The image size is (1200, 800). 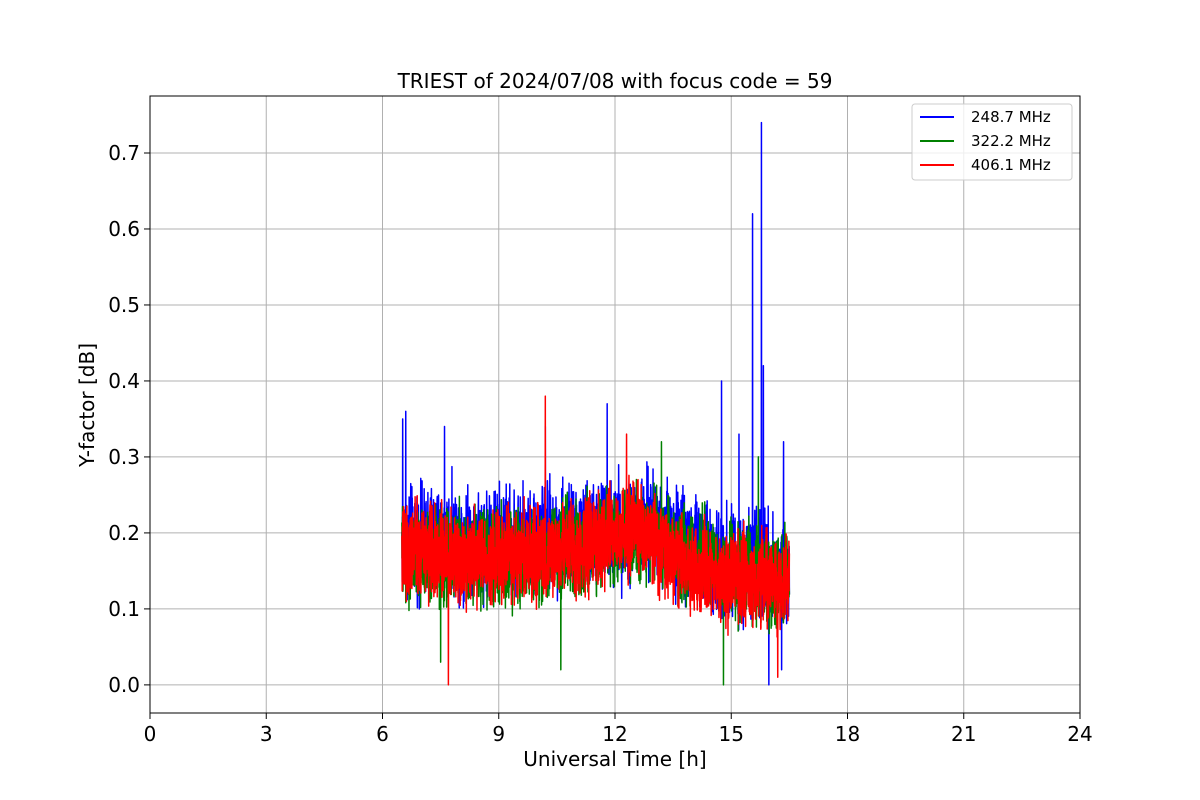 What do you see at coordinates (847, 734) in the screenshot?
I see `x-tick-label: 18` at bounding box center [847, 734].